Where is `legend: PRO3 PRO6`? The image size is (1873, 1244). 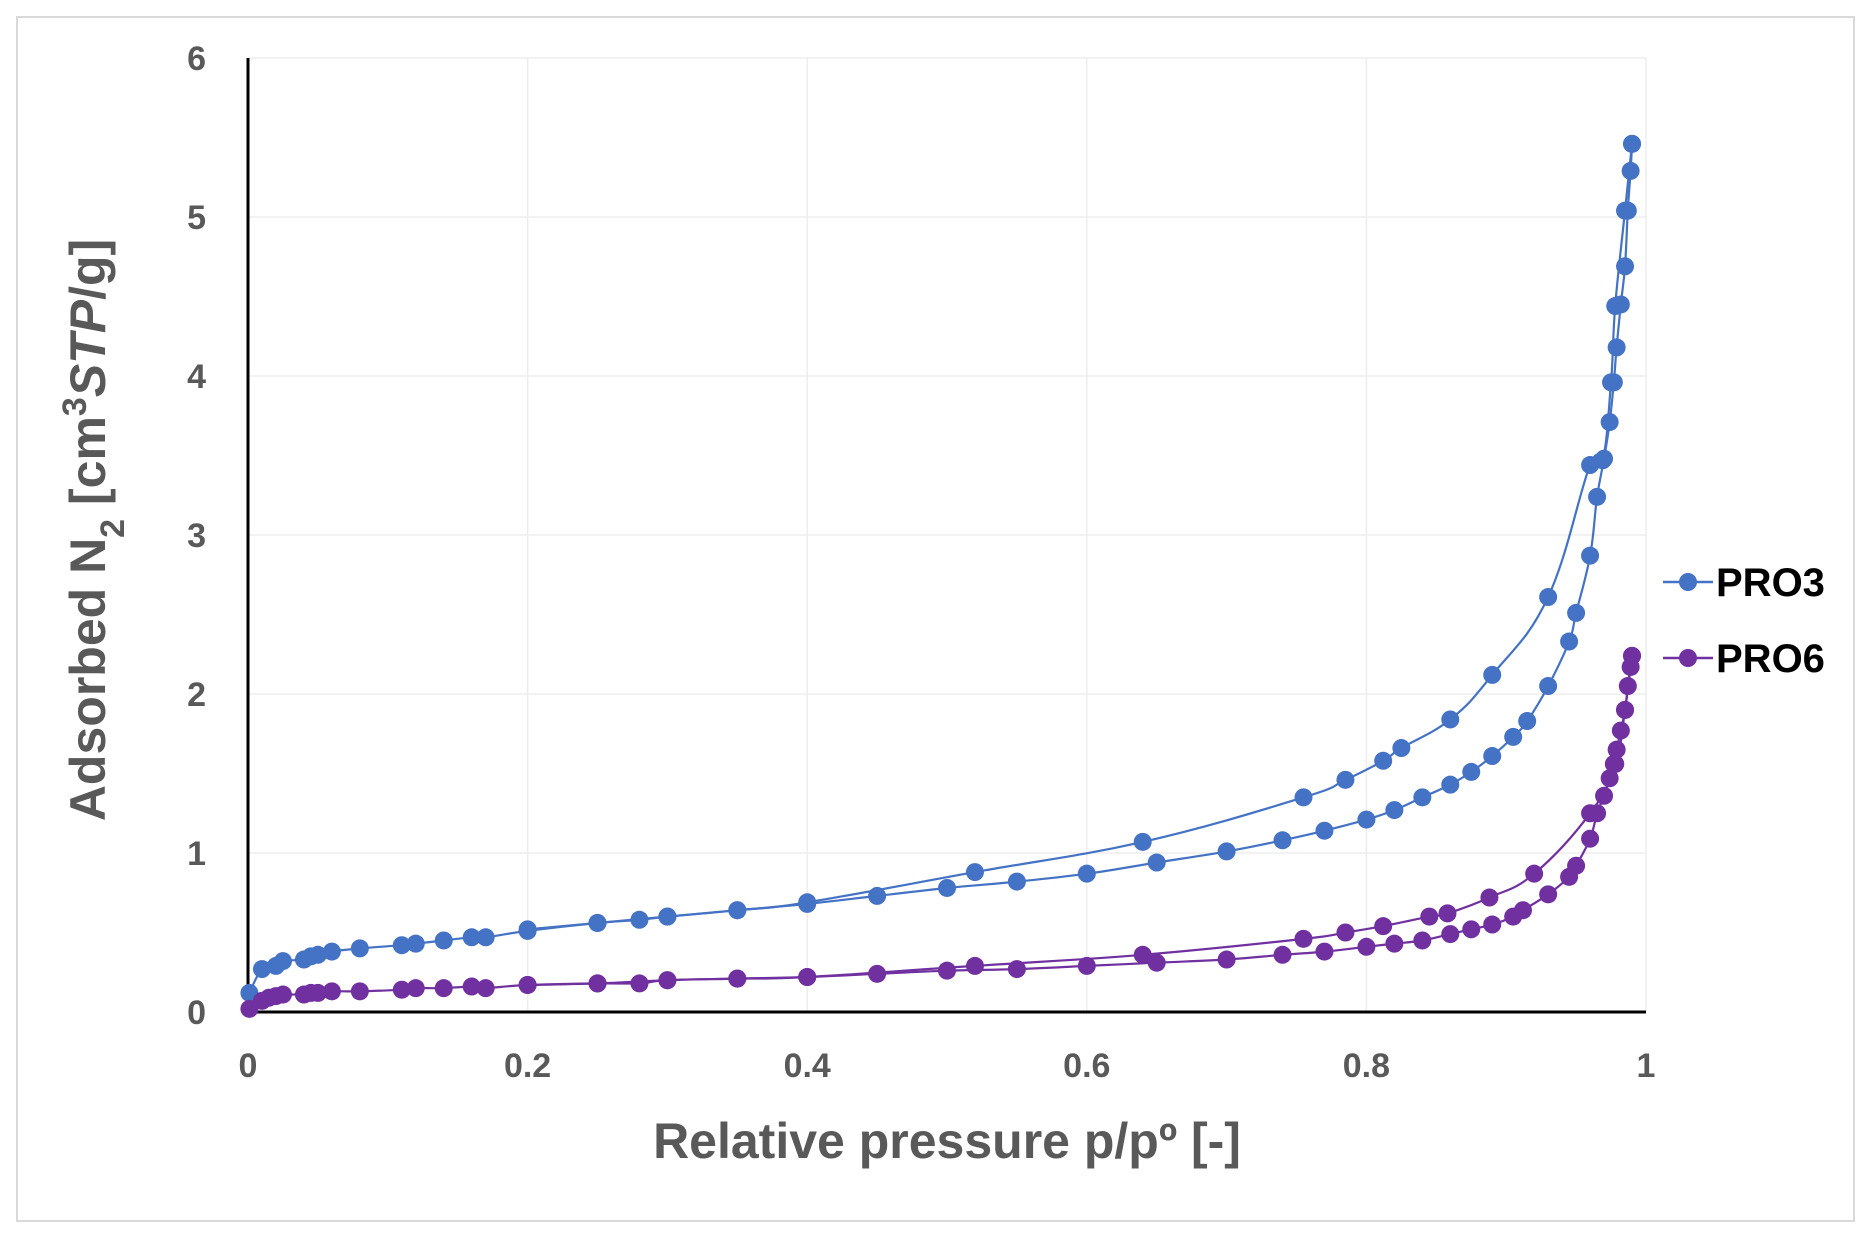 legend: PRO3 PRO6 is located at coordinates (1744, 621).